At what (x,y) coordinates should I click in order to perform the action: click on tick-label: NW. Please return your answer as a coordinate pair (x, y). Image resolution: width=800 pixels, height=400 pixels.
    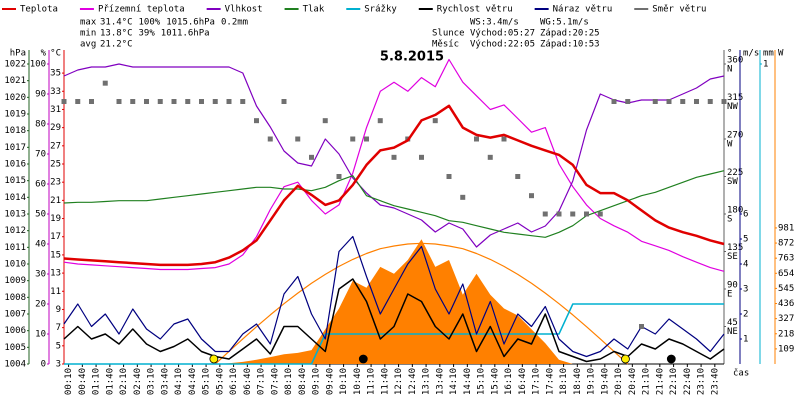
    Looking at the image, I should click on (732, 107).